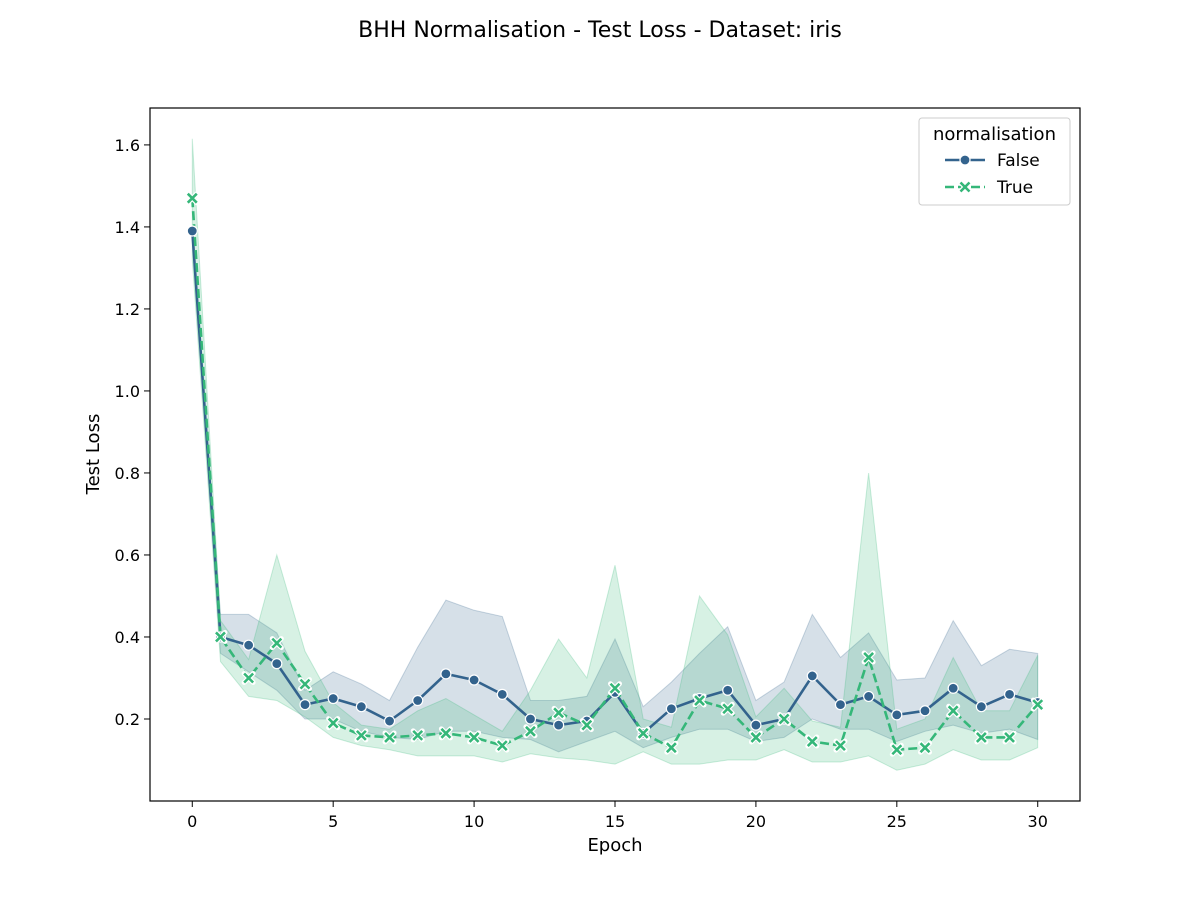 The height and width of the screenshot is (904, 1200). What do you see at coordinates (127, 719) in the screenshot?
I see `y-tick-label: 0.2` at bounding box center [127, 719].